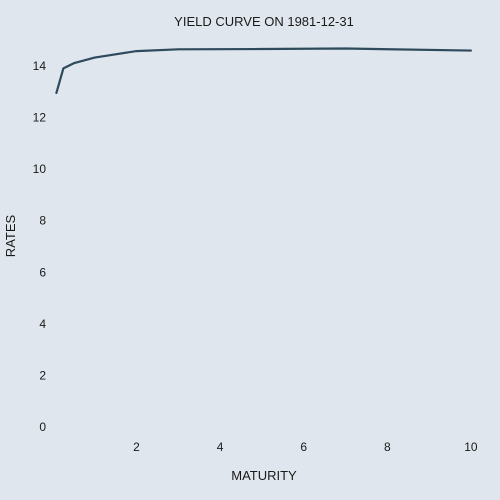 The width and height of the screenshot is (500, 500). I want to click on x-tick-label: 10, so click(471, 447).